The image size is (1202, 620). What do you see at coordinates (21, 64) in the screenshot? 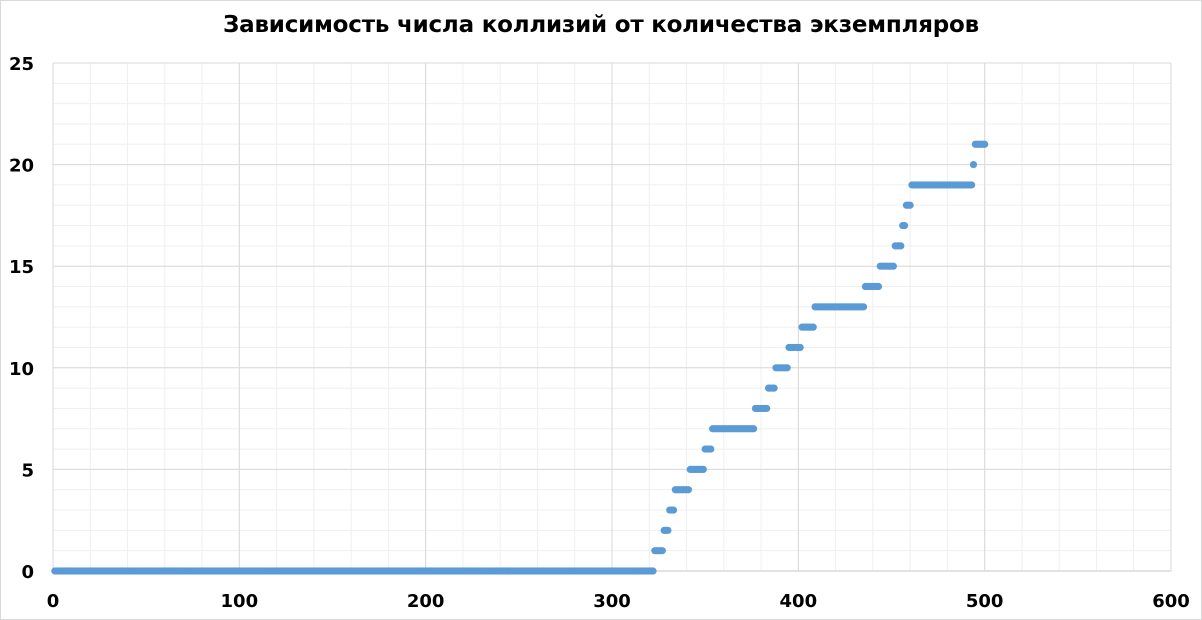
I see `y-tick-label: 25` at bounding box center [21, 64].